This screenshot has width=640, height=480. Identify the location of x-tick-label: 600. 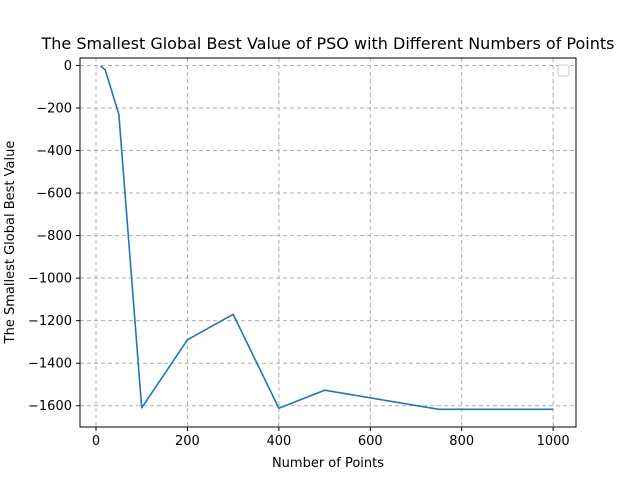
(370, 441).